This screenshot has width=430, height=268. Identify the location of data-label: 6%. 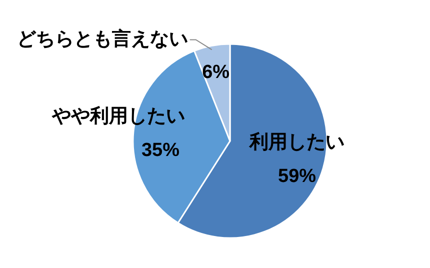
(216, 73).